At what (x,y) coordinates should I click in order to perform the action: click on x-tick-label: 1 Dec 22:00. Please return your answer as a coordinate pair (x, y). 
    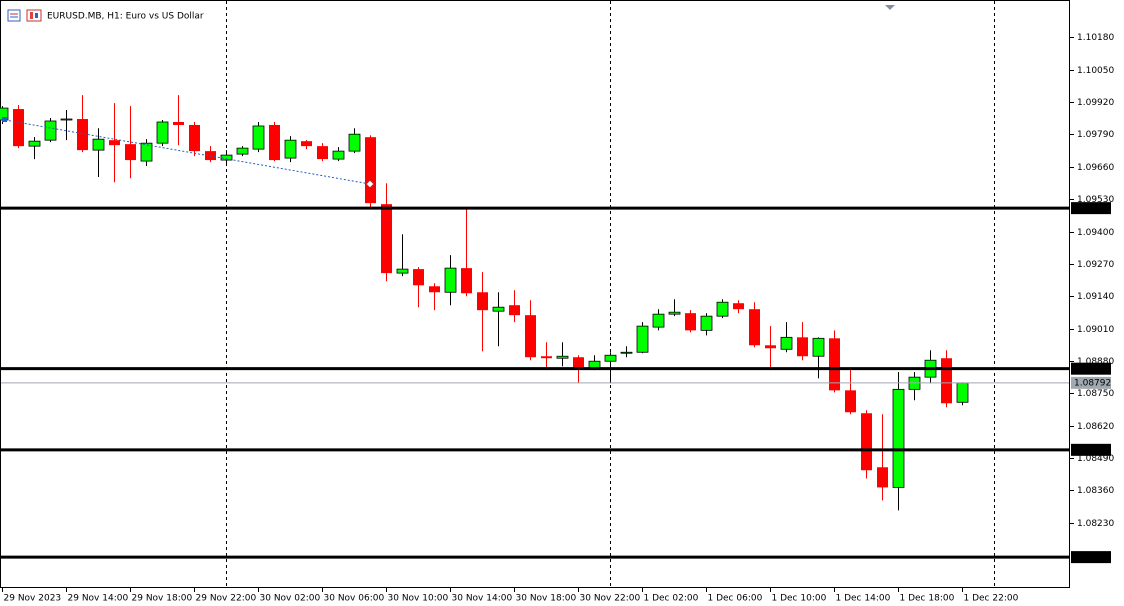
    Looking at the image, I should click on (991, 599).